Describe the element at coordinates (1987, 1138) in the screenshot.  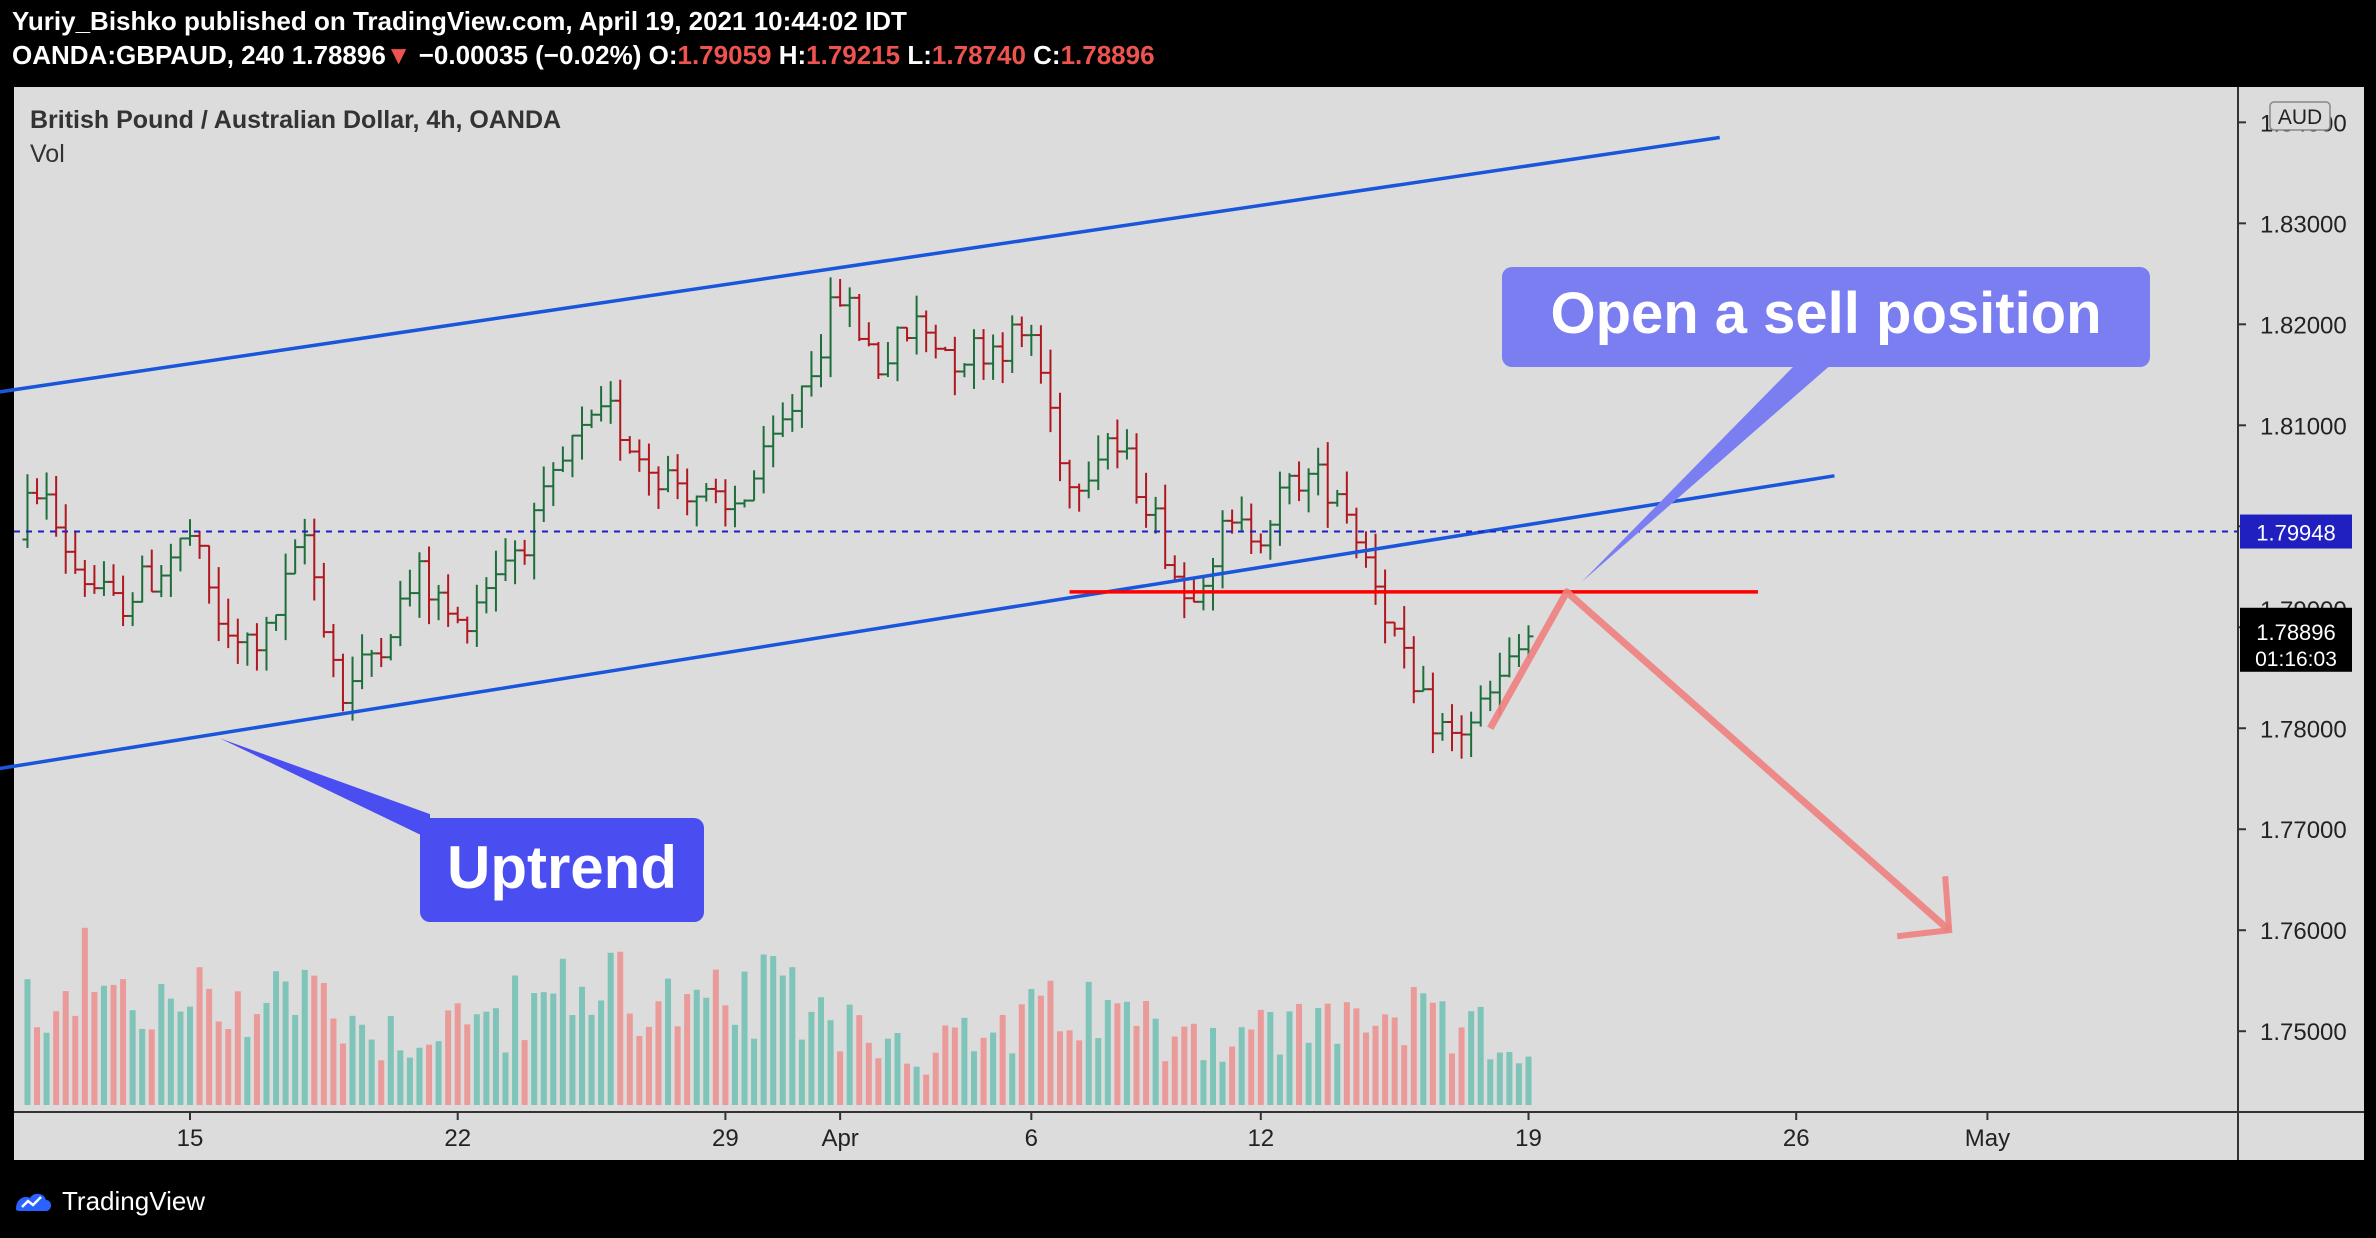
I see `x-tick-label: May` at that location.